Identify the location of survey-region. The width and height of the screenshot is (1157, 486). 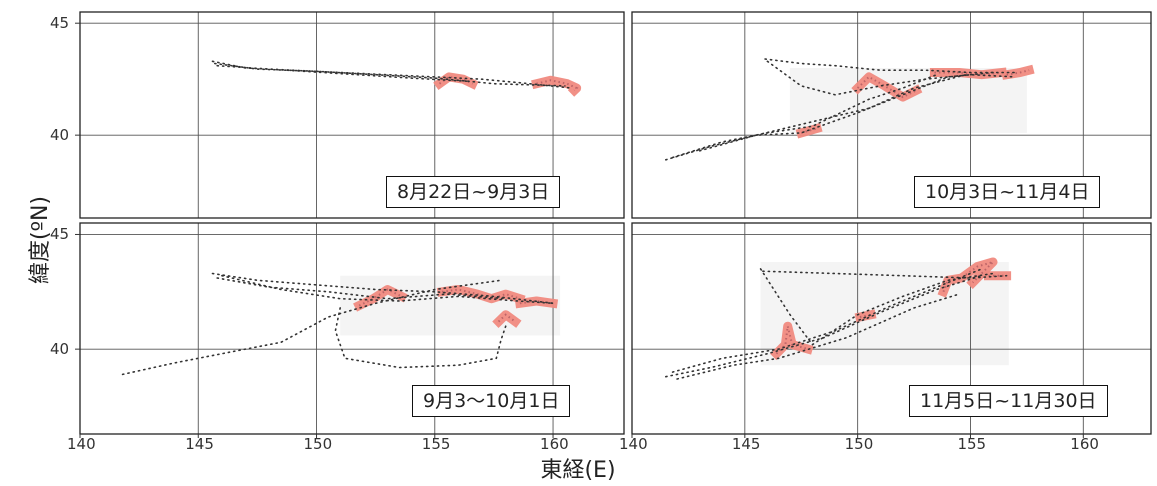
(908, 100).